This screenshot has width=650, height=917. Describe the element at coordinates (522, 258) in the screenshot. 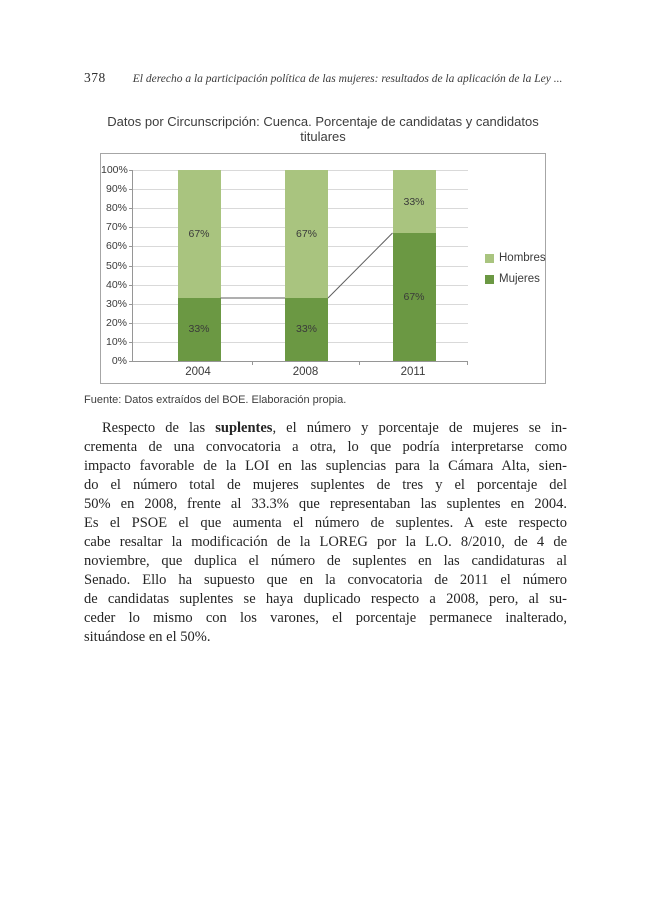

I see `legend-label: Hombres` at that location.